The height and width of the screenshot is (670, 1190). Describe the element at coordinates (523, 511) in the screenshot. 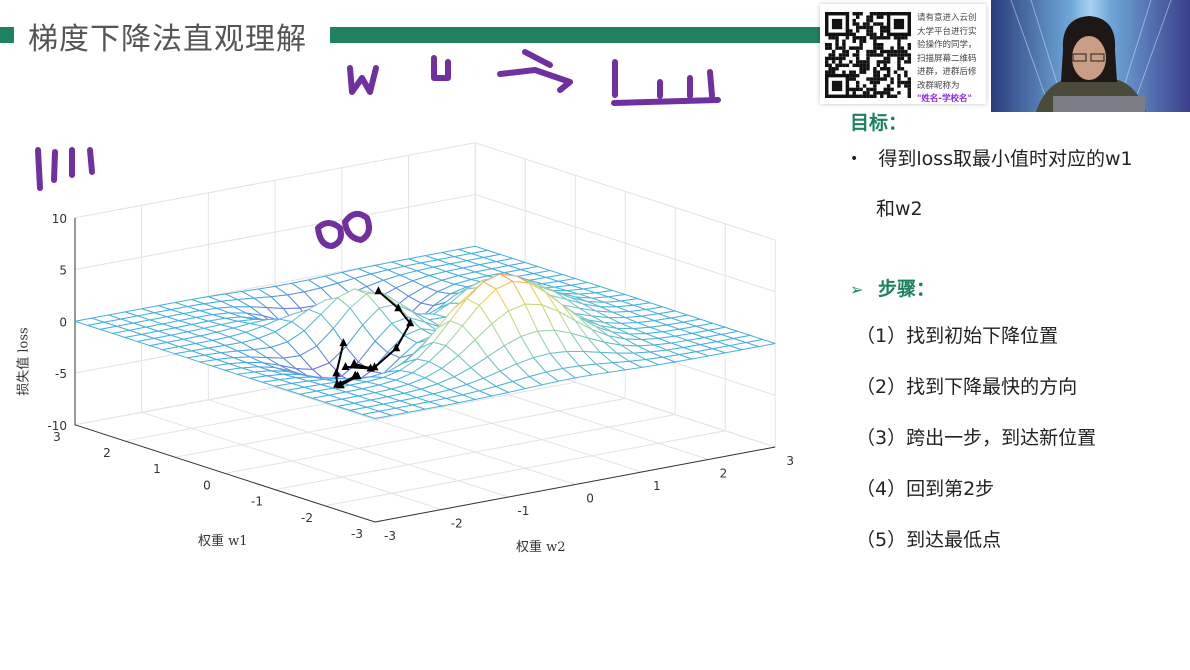

I see `w2-tick-label: -1` at that location.